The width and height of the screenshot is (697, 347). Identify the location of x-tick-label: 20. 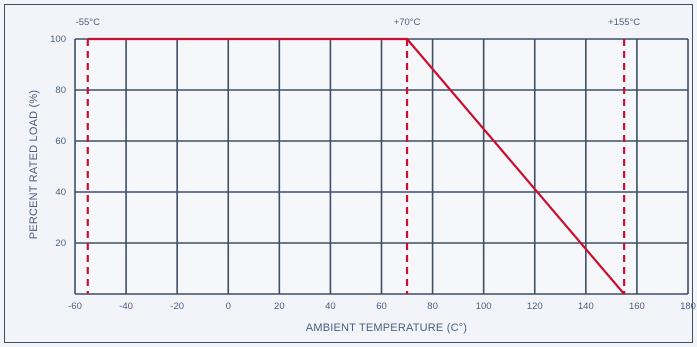
(279, 306).